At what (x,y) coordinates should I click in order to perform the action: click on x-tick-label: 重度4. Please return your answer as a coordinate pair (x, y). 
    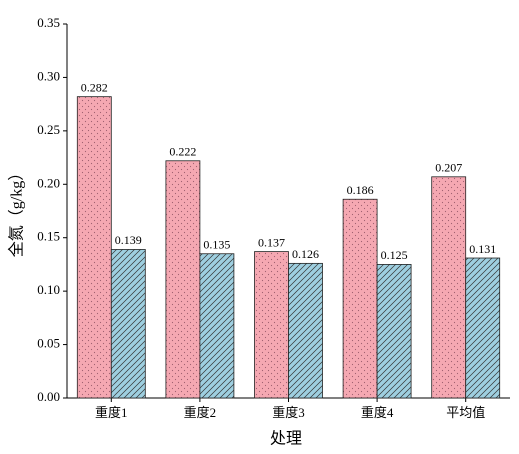
    Looking at the image, I should click on (377, 412).